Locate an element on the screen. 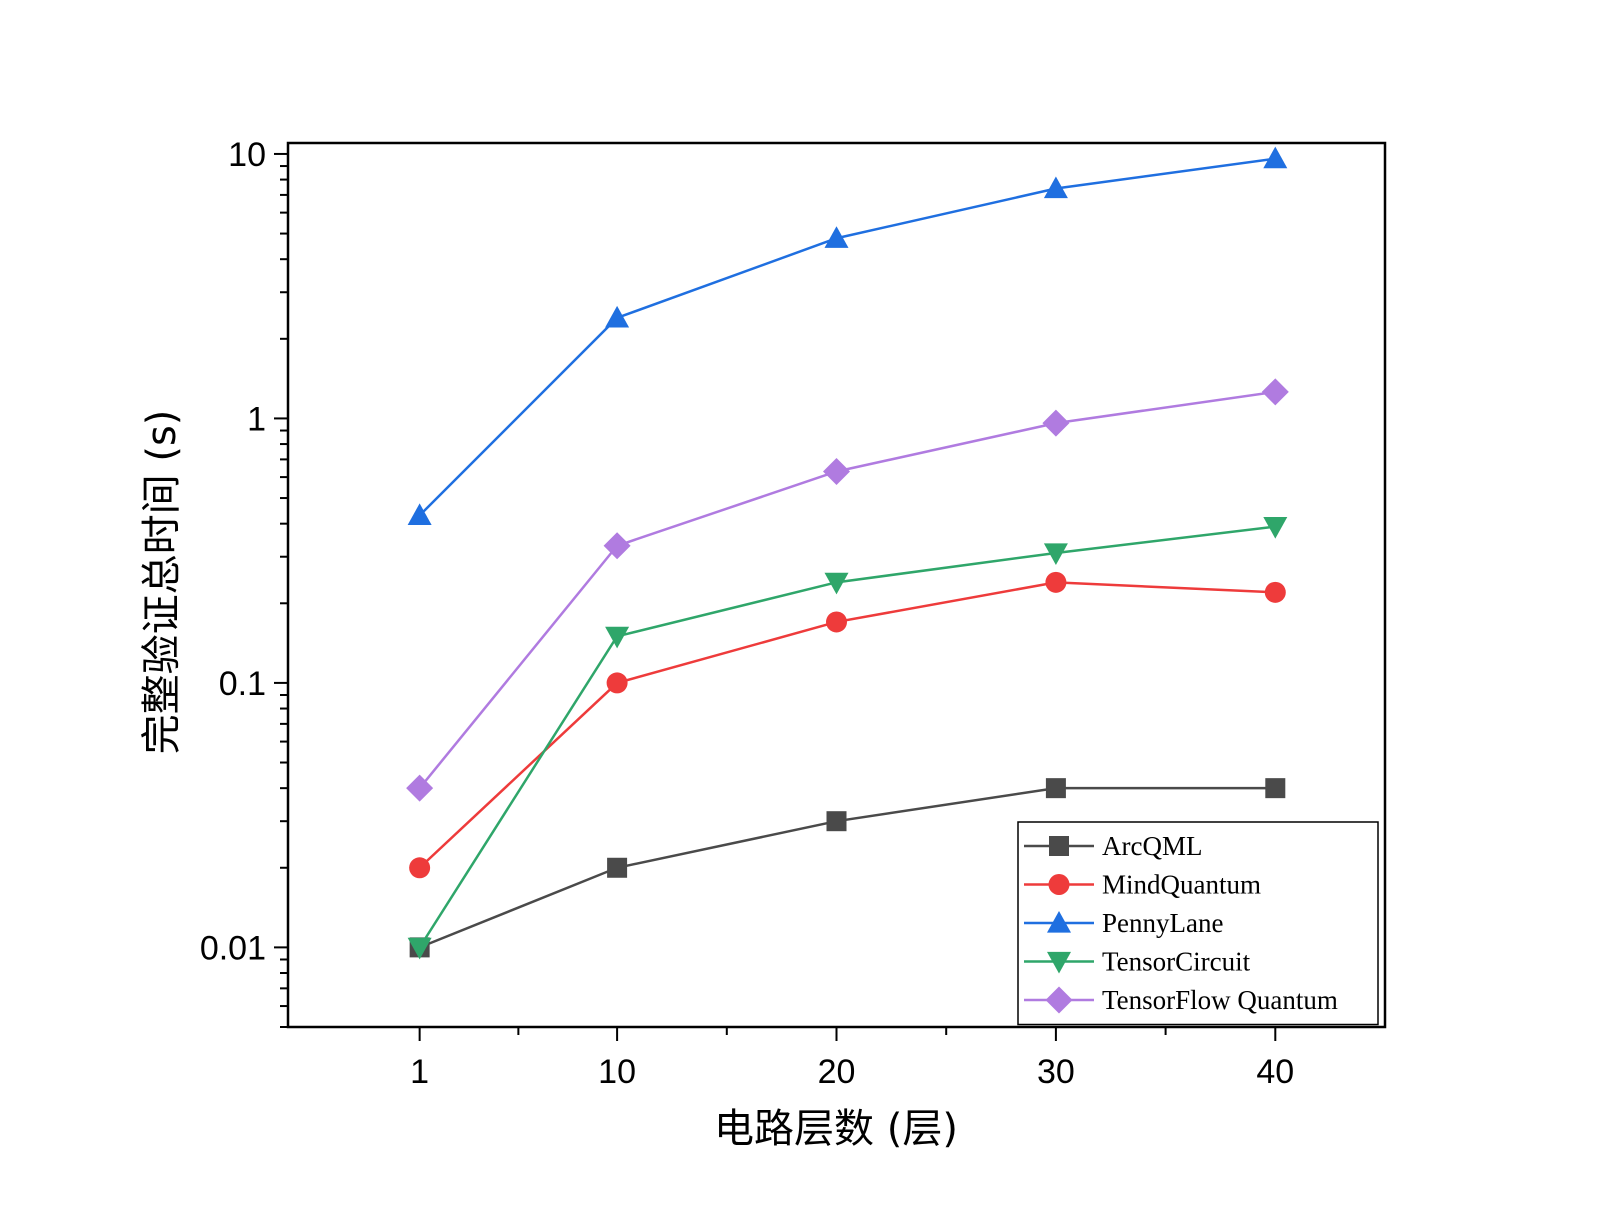 This screenshot has height=1225, width=1600. y-axis-title: 完整验证总时间 (s) is located at coordinates (162, 582).